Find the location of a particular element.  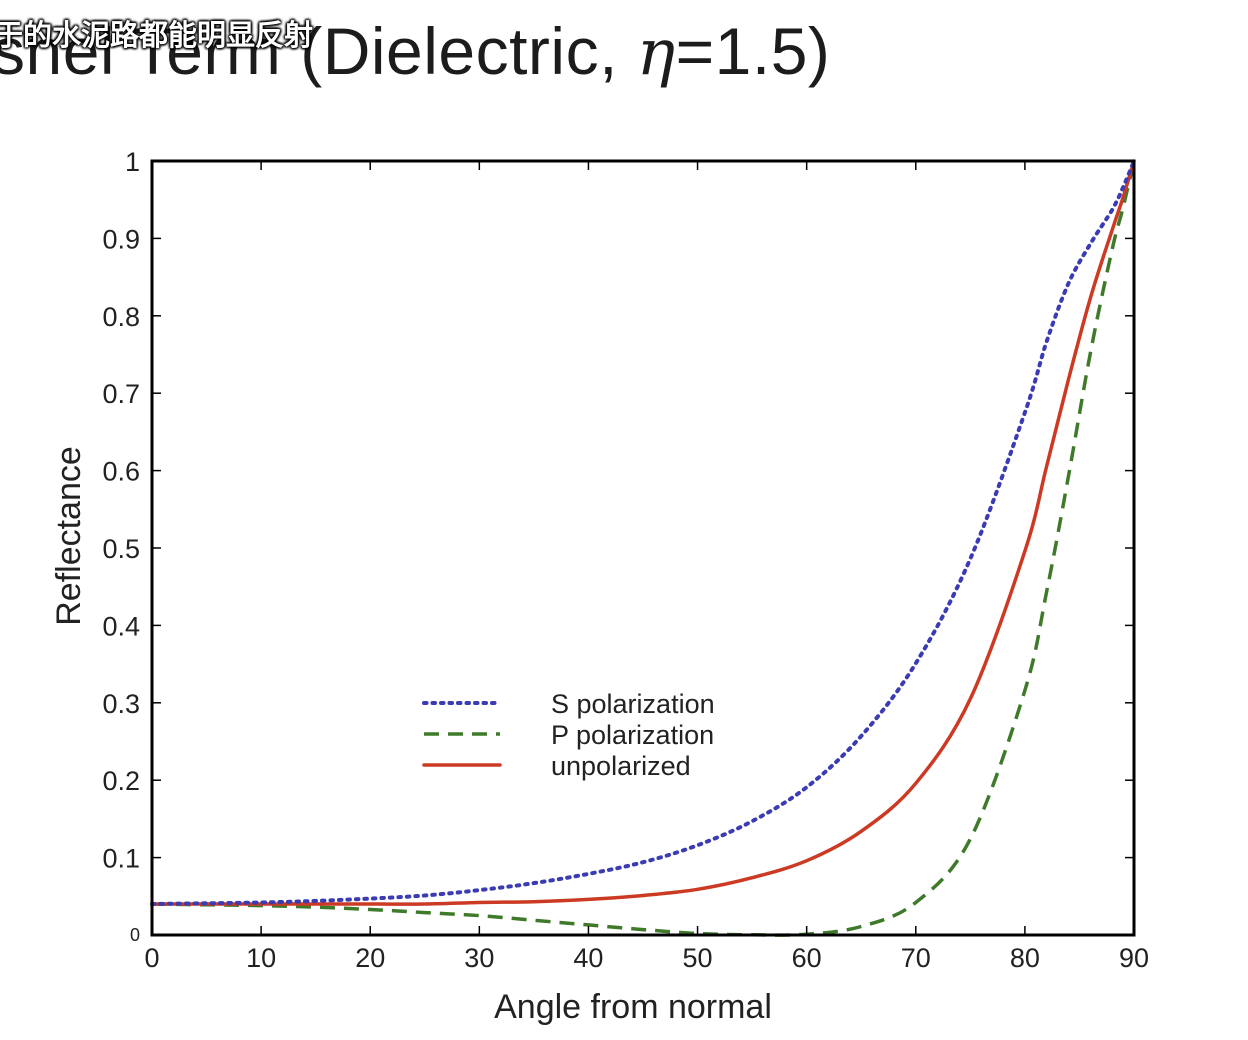

legend-label: unpolarized is located at coordinates (621, 766).